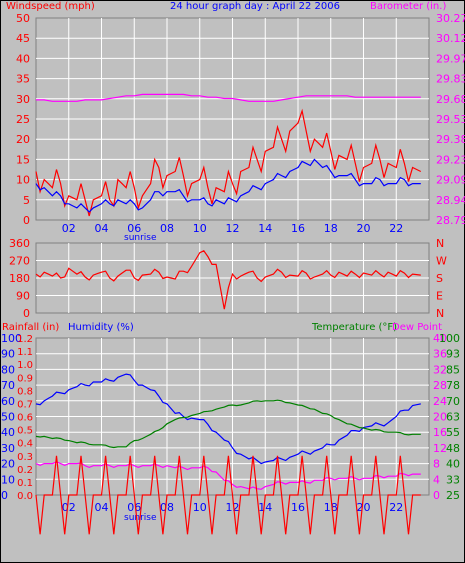 This screenshot has width=465, height=563. What do you see at coordinates (30, 327) in the screenshot?
I see `rainfall-axis-label: Rainfall (in)` at bounding box center [30, 327].